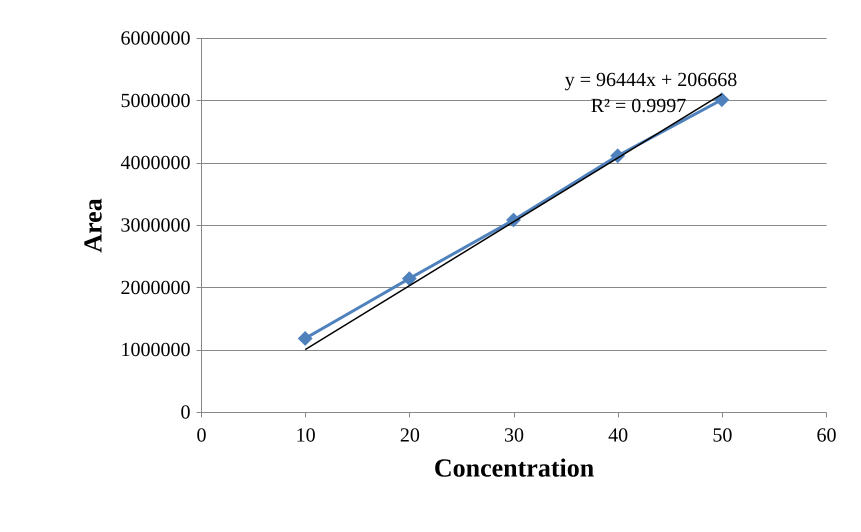 The width and height of the screenshot is (861, 532). I want to click on x-tick-label: 30, so click(514, 435).